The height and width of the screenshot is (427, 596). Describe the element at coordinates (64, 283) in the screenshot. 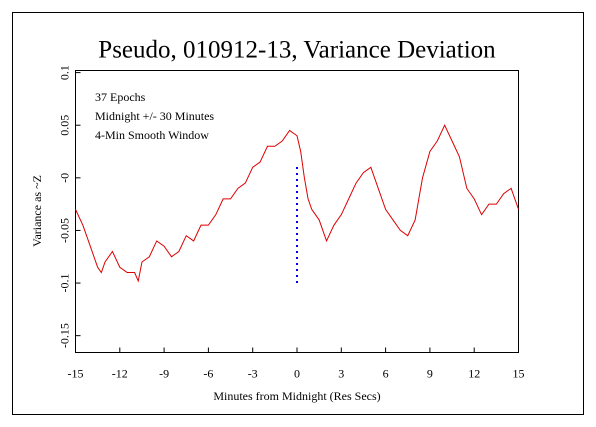

I see `y-tick-label: -0.1` at that location.